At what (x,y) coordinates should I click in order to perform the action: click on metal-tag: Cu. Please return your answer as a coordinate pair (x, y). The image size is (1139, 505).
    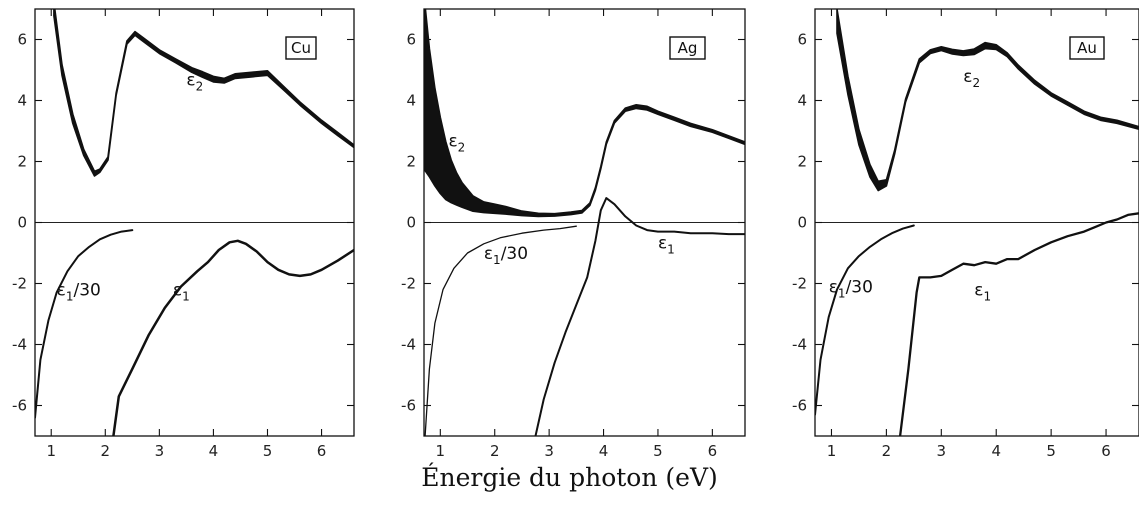
    Looking at the image, I should click on (301, 48).